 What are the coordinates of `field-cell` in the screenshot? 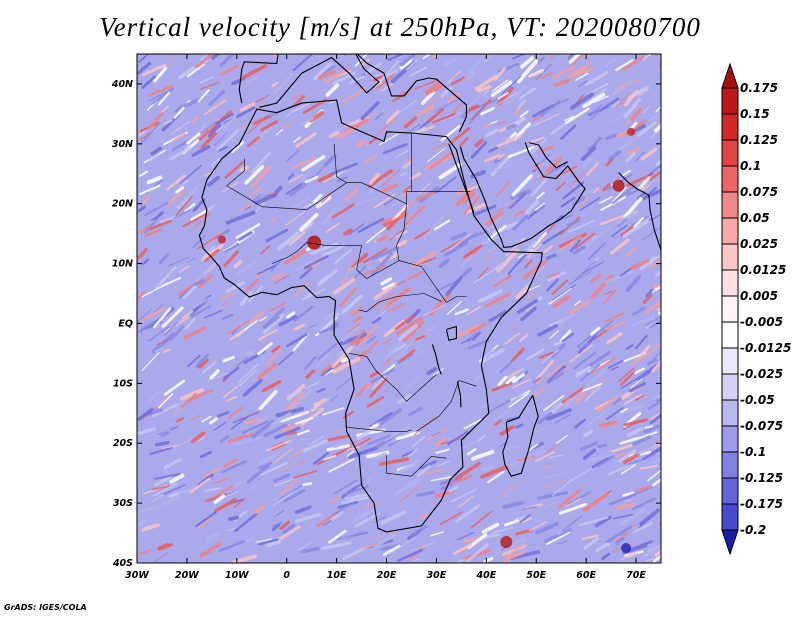 It's located at (314, 242).